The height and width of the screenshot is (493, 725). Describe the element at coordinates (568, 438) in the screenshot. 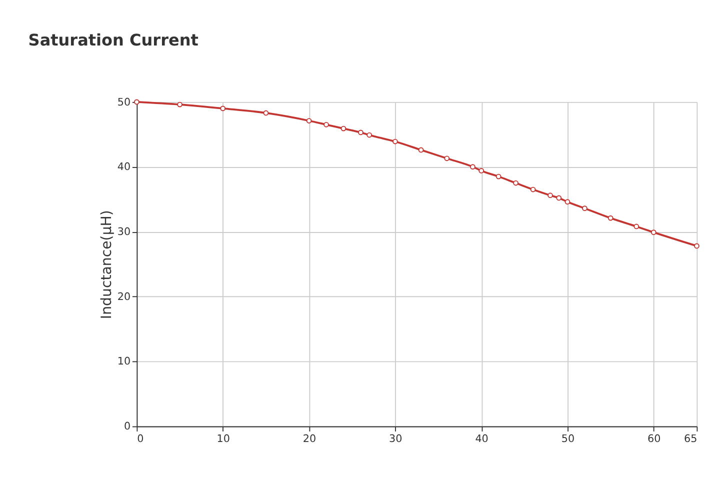

I see `x-tick-label: 50` at that location.